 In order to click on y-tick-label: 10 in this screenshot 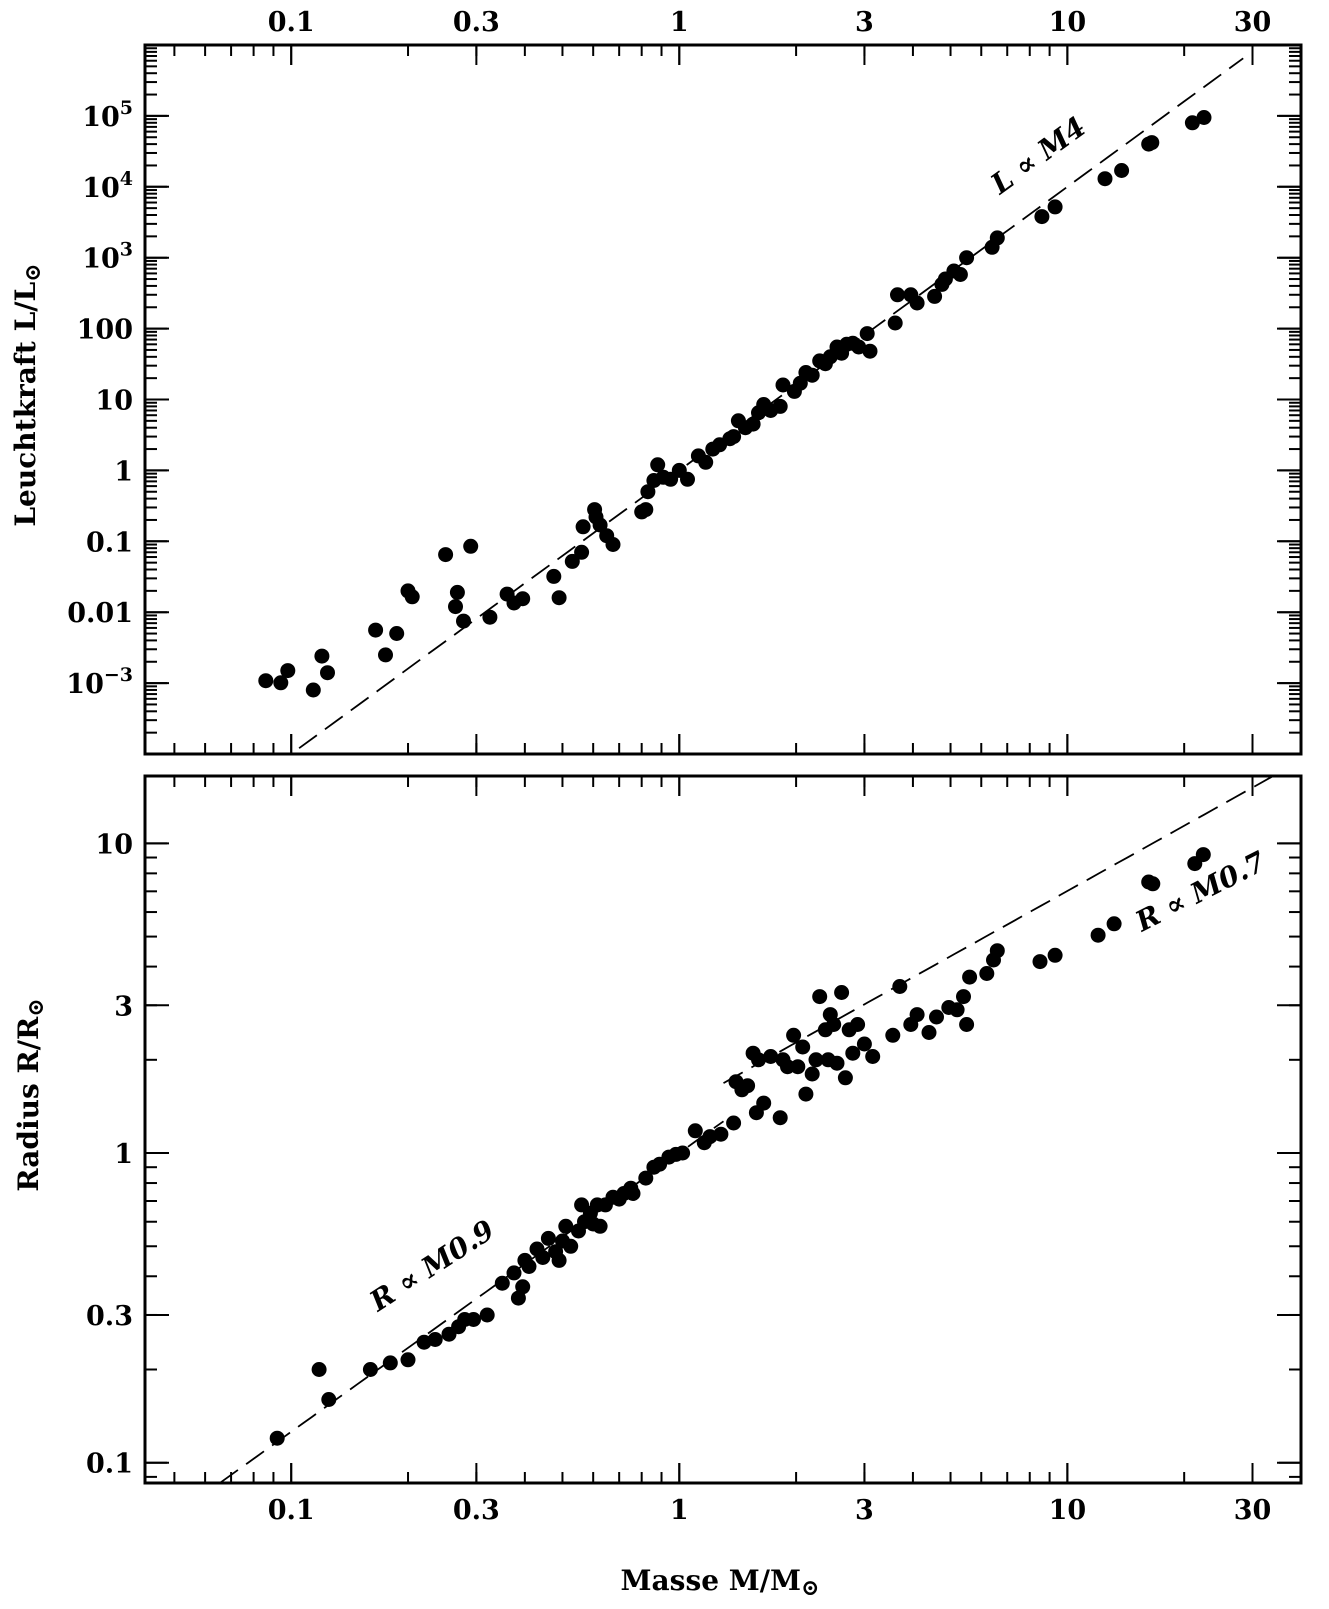, I will do `click(114, 401)`.